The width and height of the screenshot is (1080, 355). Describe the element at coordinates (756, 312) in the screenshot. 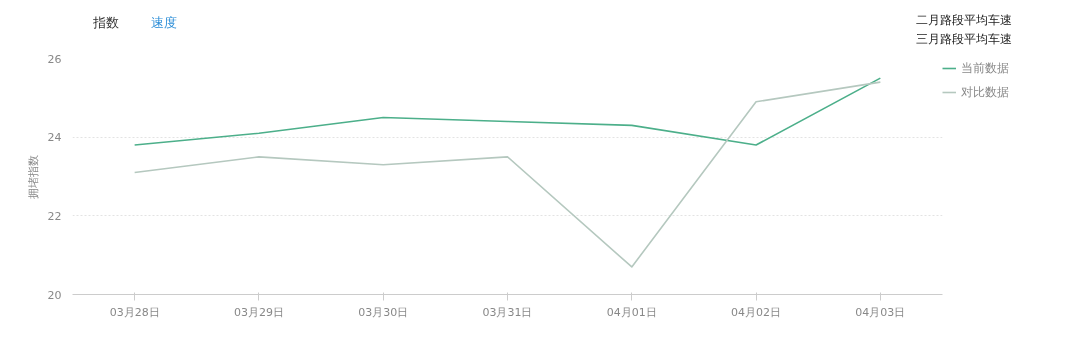

I see `x-tick-label: 04月02日` at that location.